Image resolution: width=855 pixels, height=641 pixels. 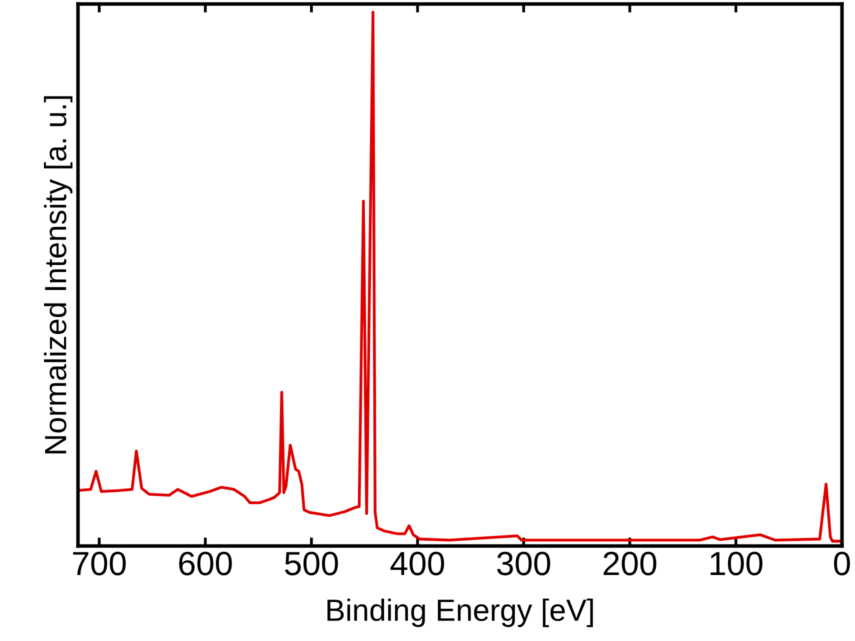 I want to click on x-tick-label: 600, so click(x=205, y=564).